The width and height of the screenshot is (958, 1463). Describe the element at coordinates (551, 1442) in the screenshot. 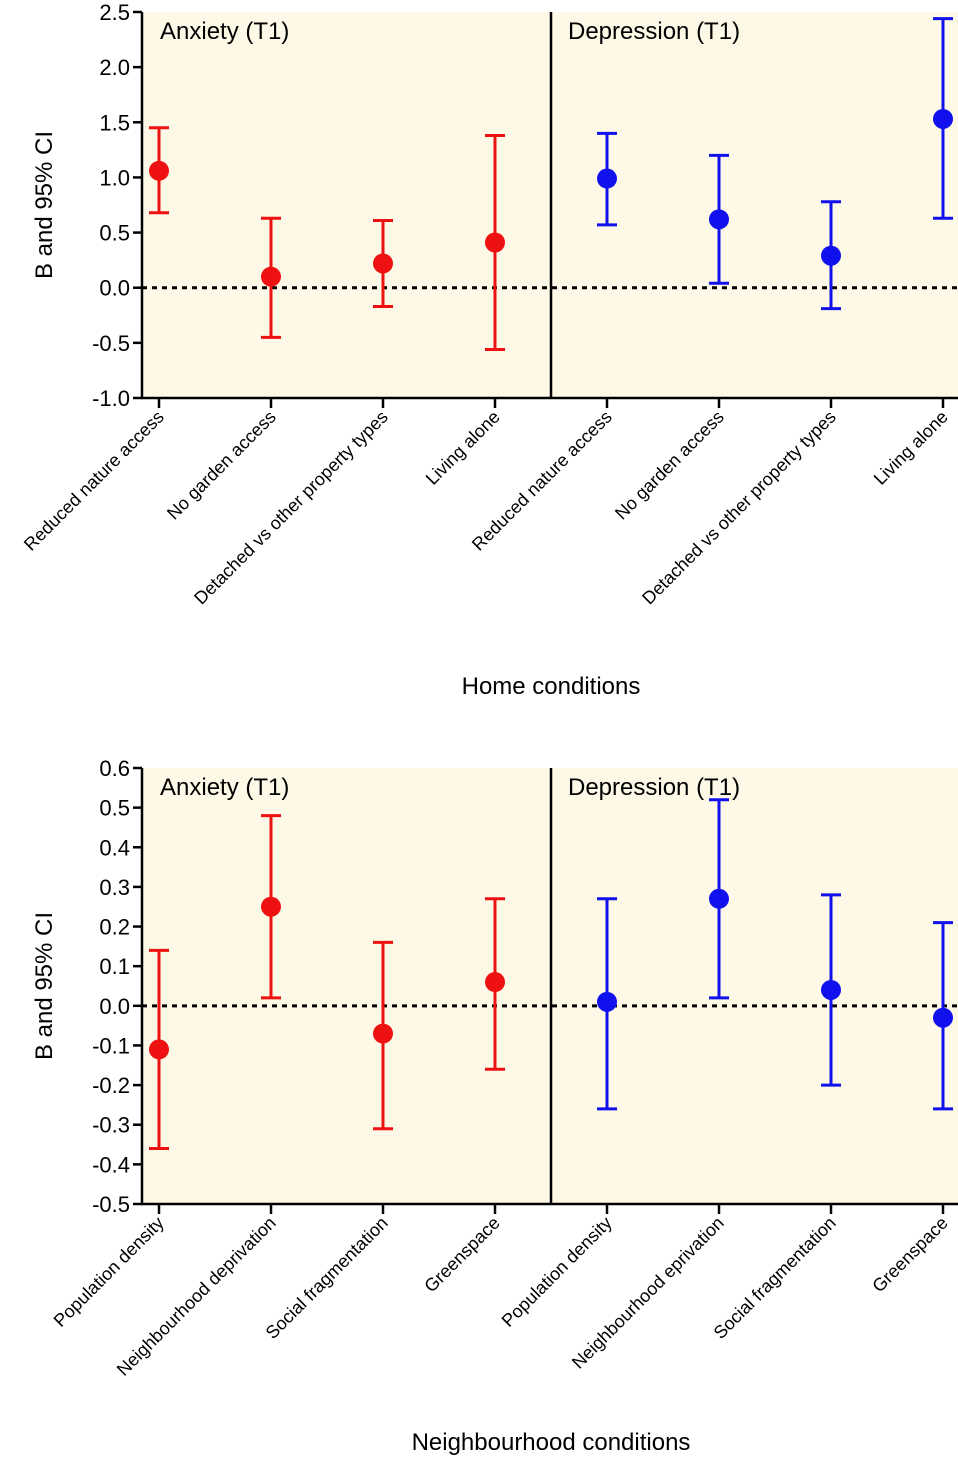

I see `x-axis-title: Neighbourhood conditions` at that location.